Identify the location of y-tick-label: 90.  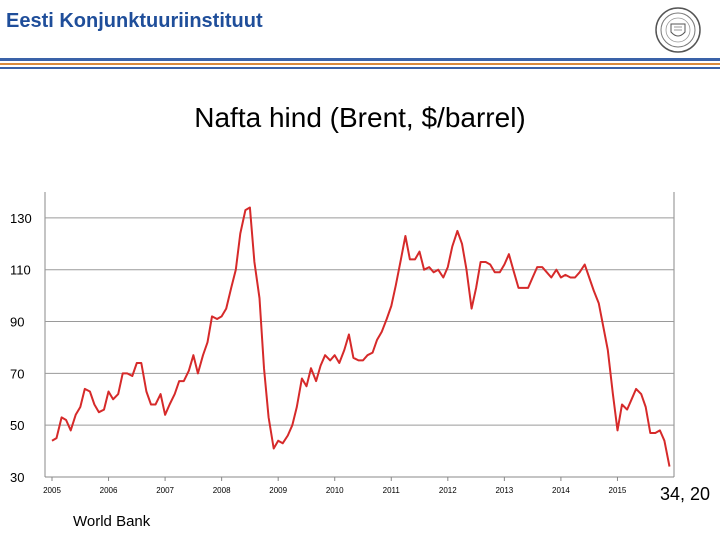
(17, 322).